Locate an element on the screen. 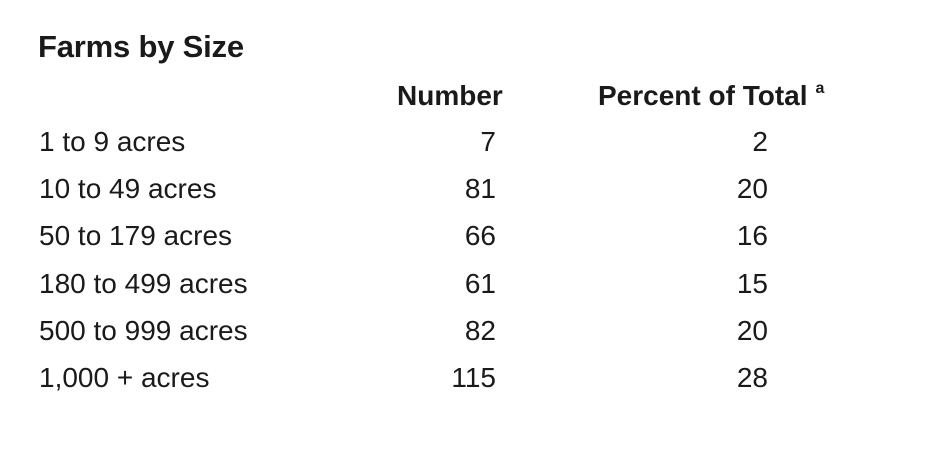 Image resolution: width=926 pixels, height=458 pixels. row-percent: 28 is located at coordinates (752, 377).